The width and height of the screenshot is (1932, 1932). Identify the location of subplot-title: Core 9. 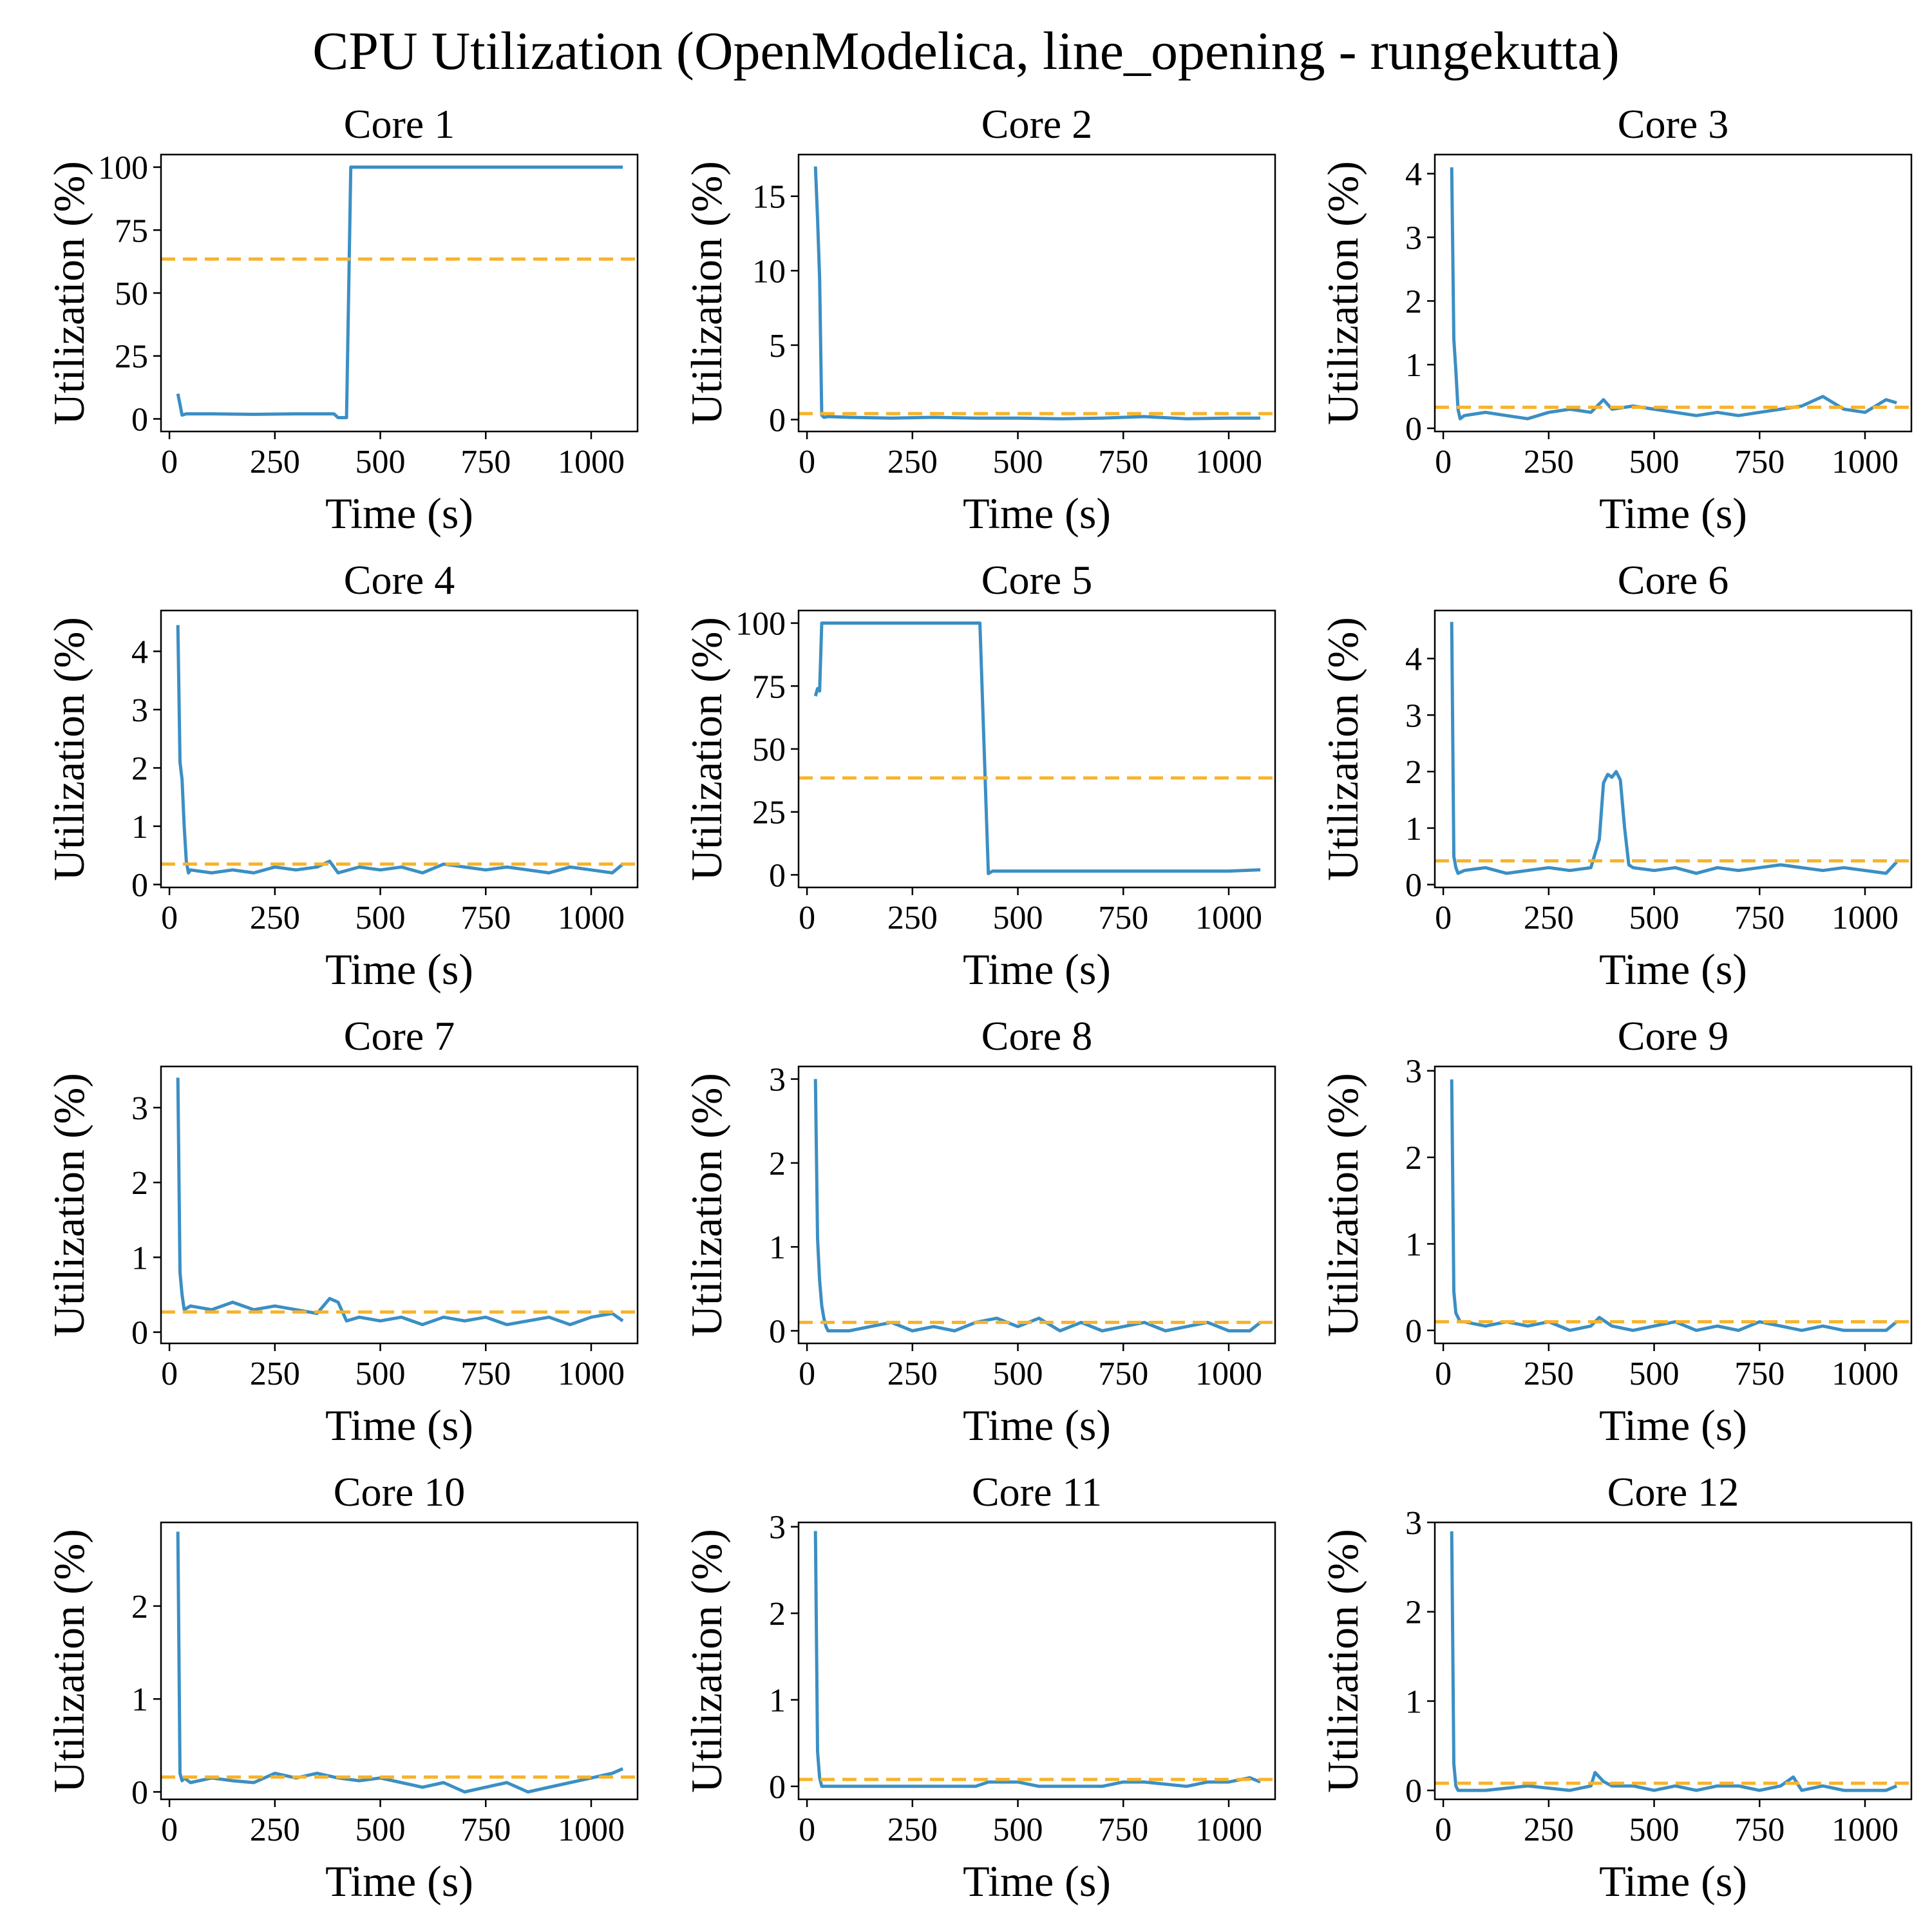
(1673, 1036).